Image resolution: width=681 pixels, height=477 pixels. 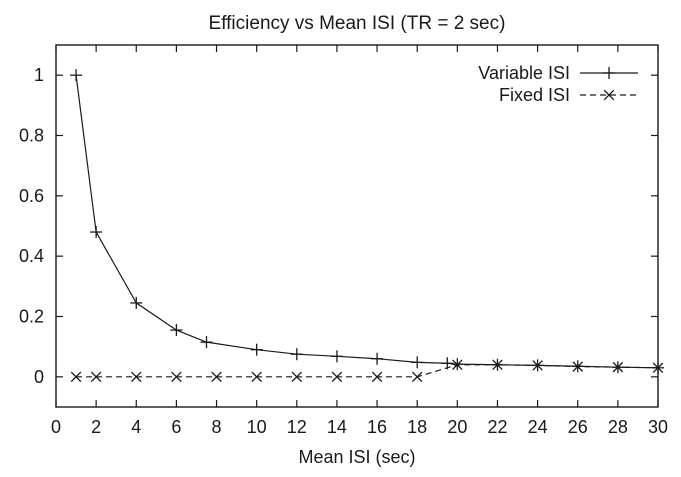 What do you see at coordinates (618, 427) in the screenshot?
I see `x-tick-label: 28` at bounding box center [618, 427].